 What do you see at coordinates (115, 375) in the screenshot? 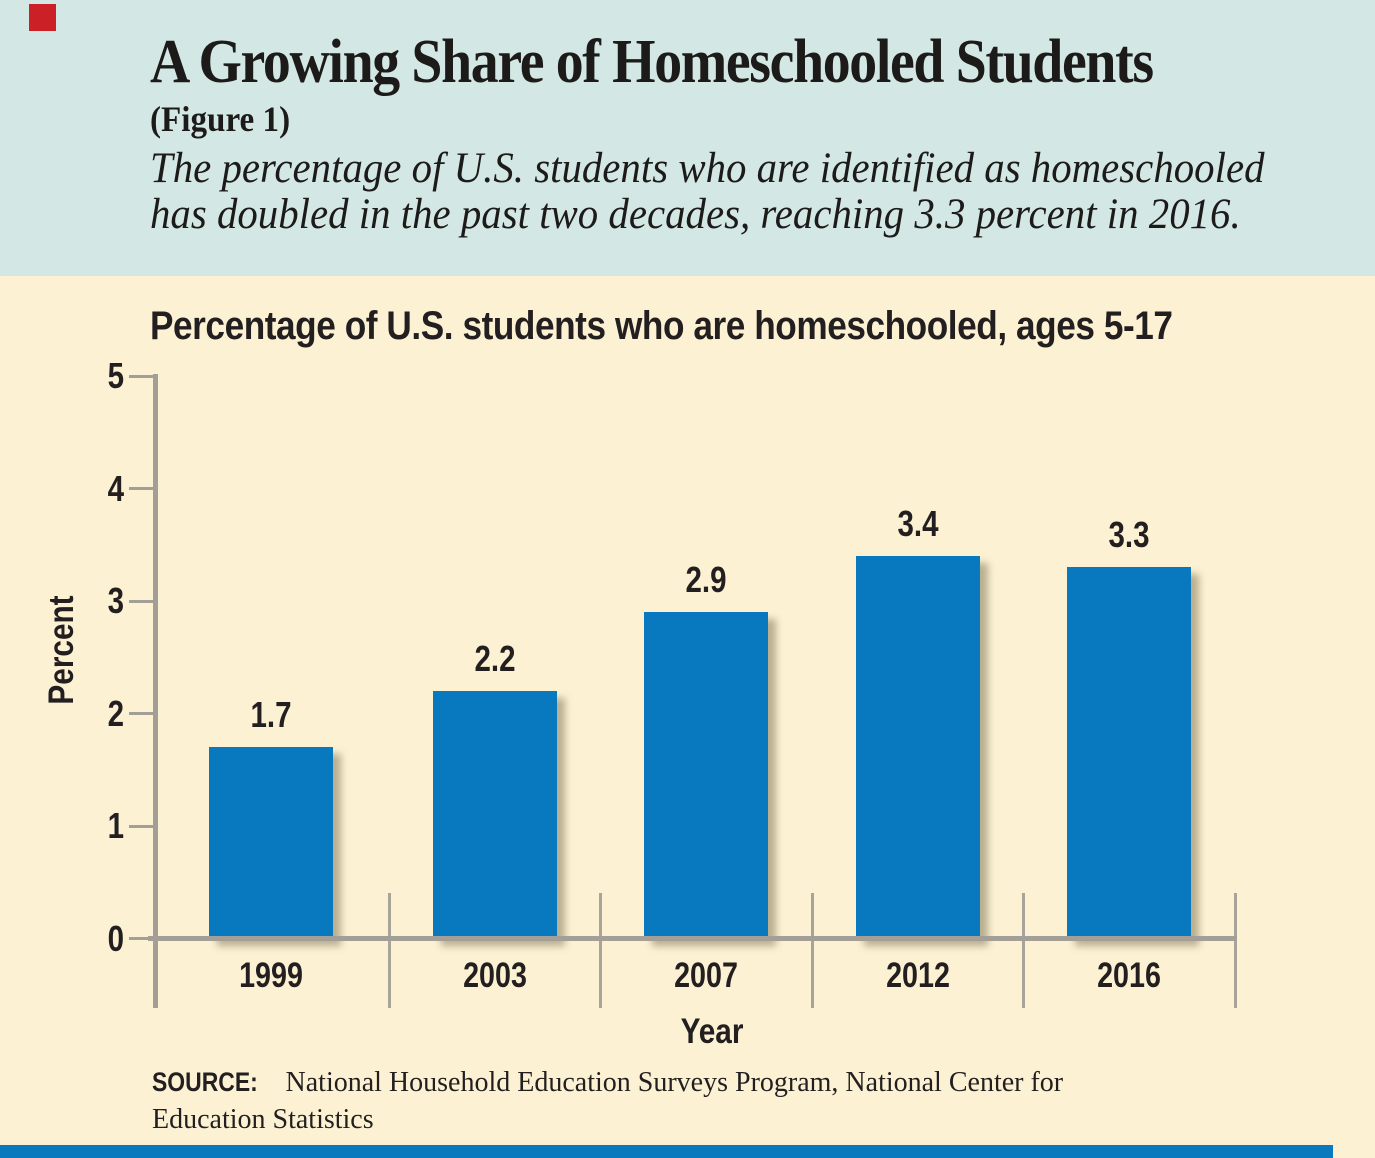
I see `y-tick-label-5: 5` at bounding box center [115, 375].